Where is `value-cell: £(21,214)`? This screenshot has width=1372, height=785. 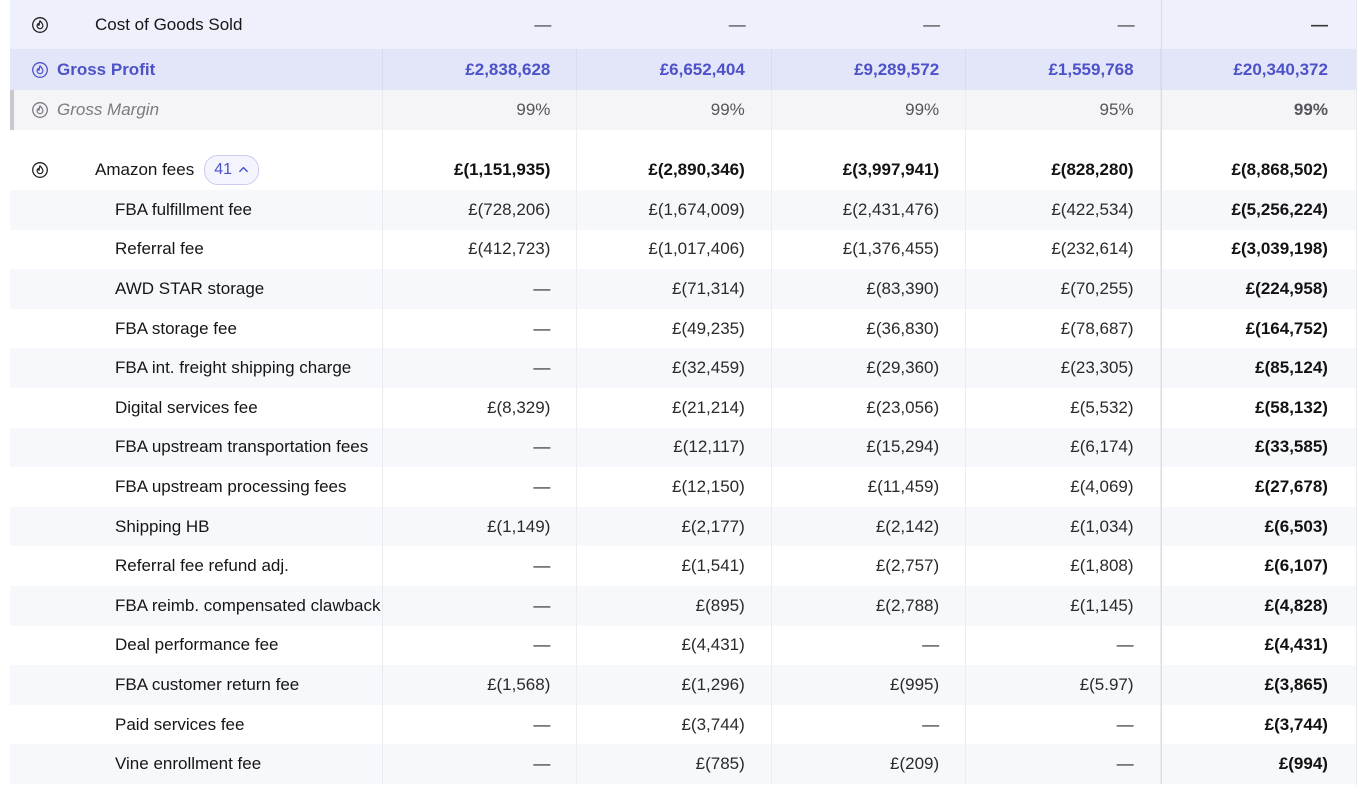 value-cell: £(21,214) is located at coordinates (674, 407).